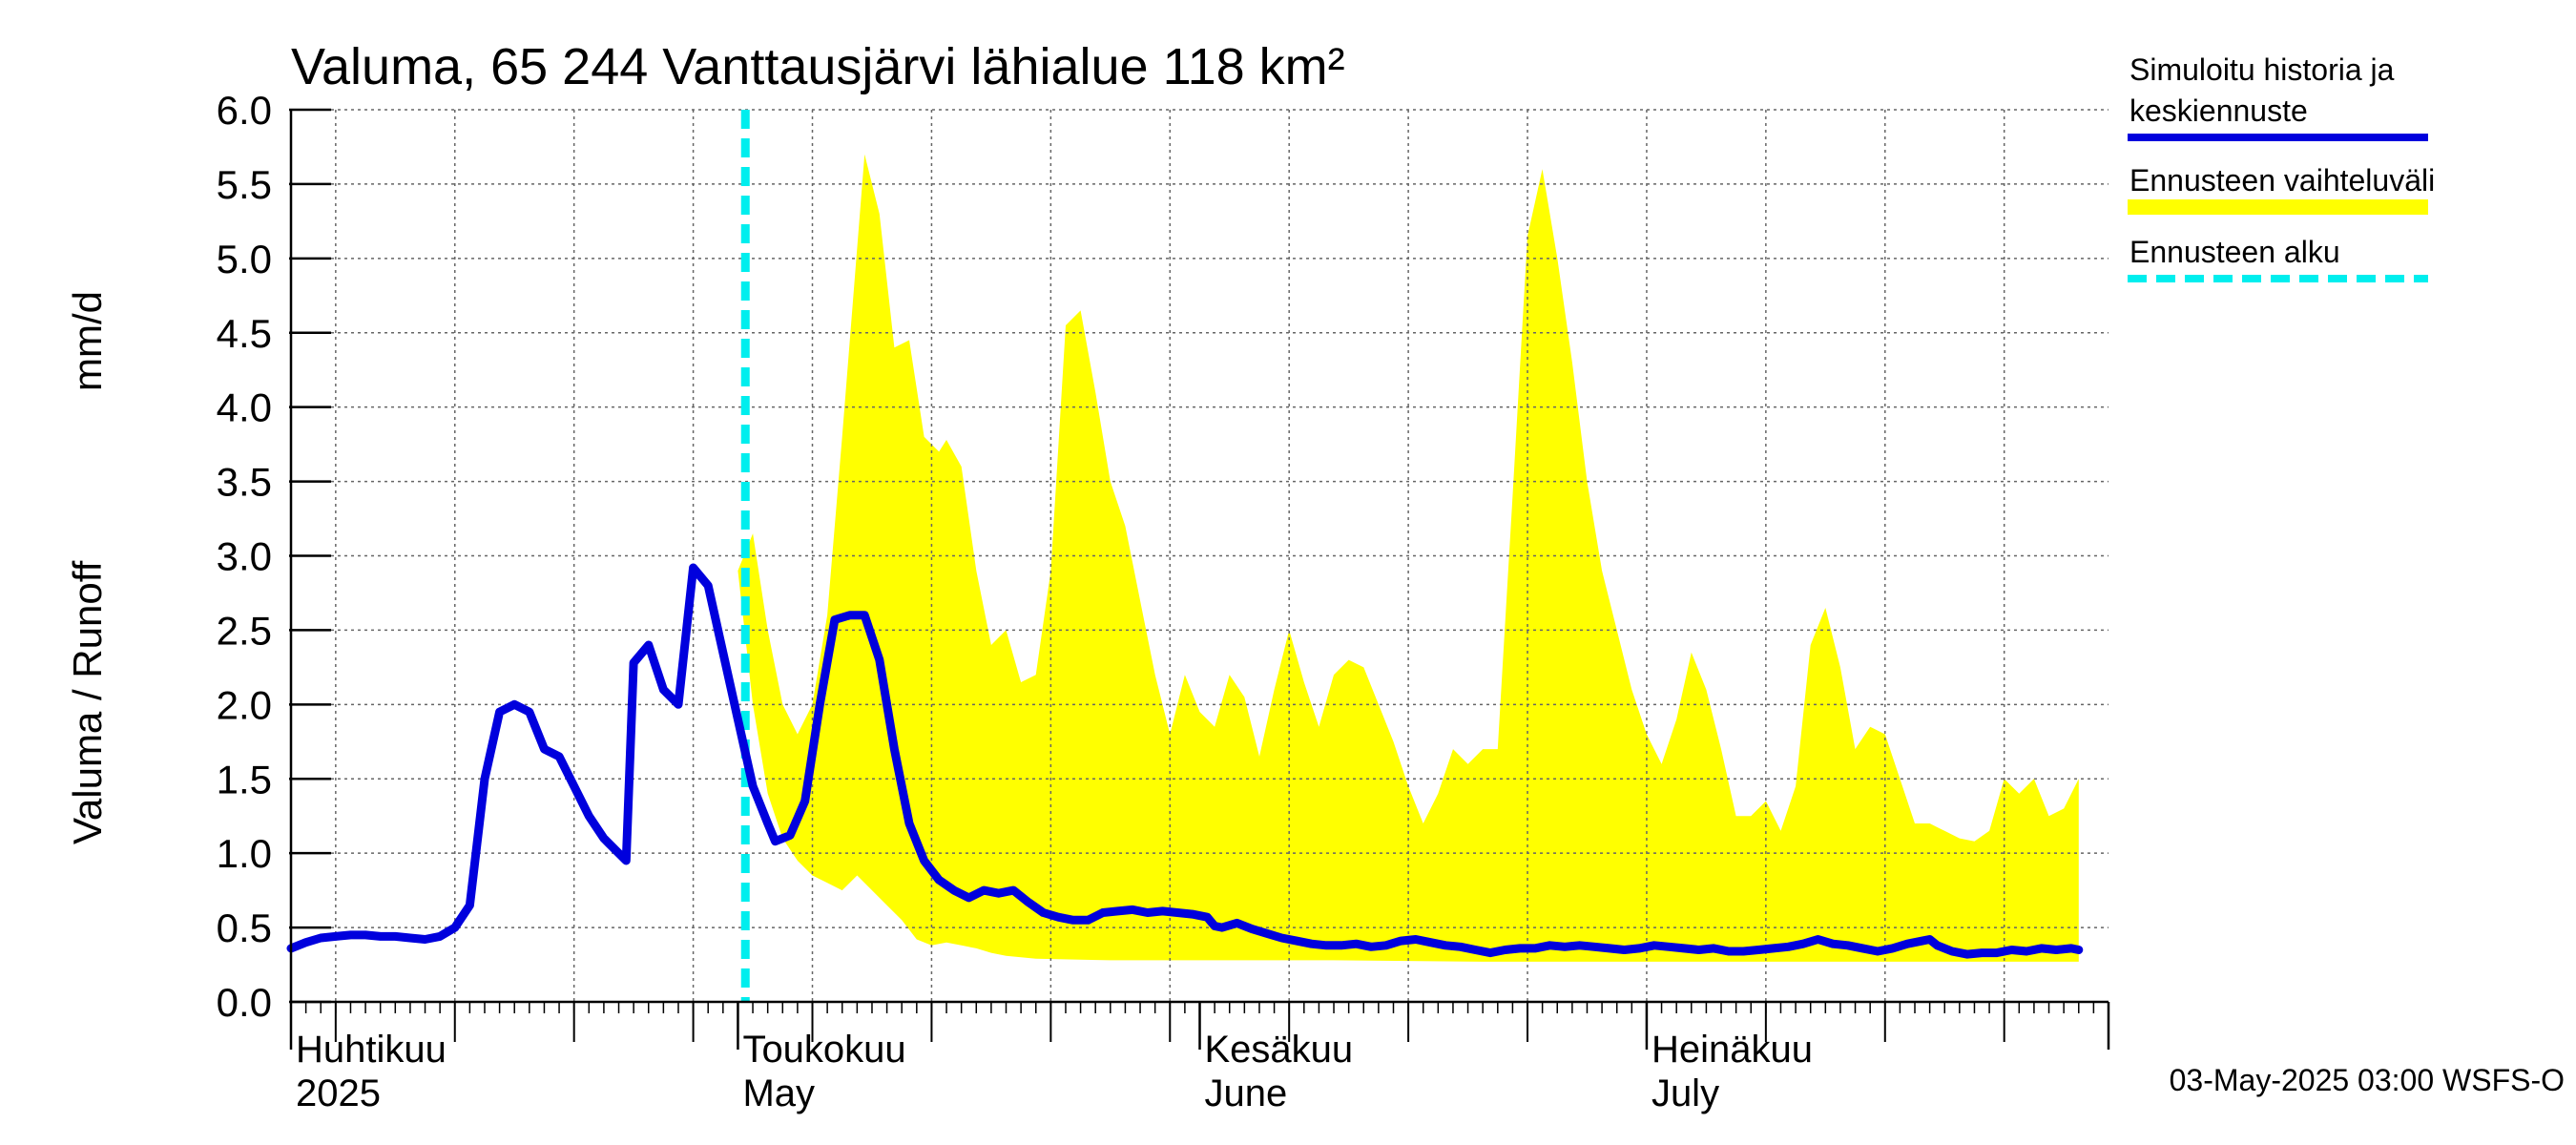 This screenshot has width=2576, height=1145. Describe the element at coordinates (2234, 252) in the screenshot. I see `legend-label-2: Ennusteen alku` at that location.